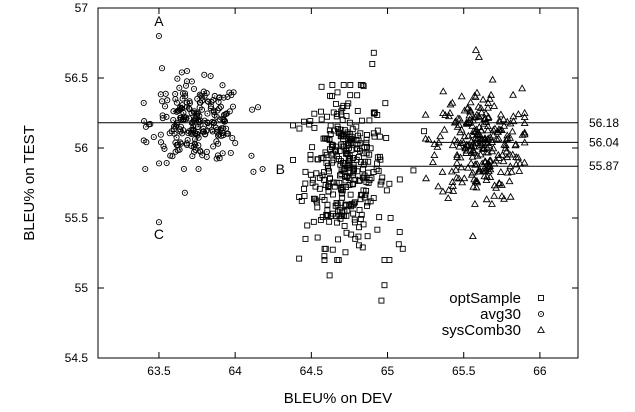  Describe the element at coordinates (541, 314) in the screenshot. I see `legend-circle-icon` at that location.